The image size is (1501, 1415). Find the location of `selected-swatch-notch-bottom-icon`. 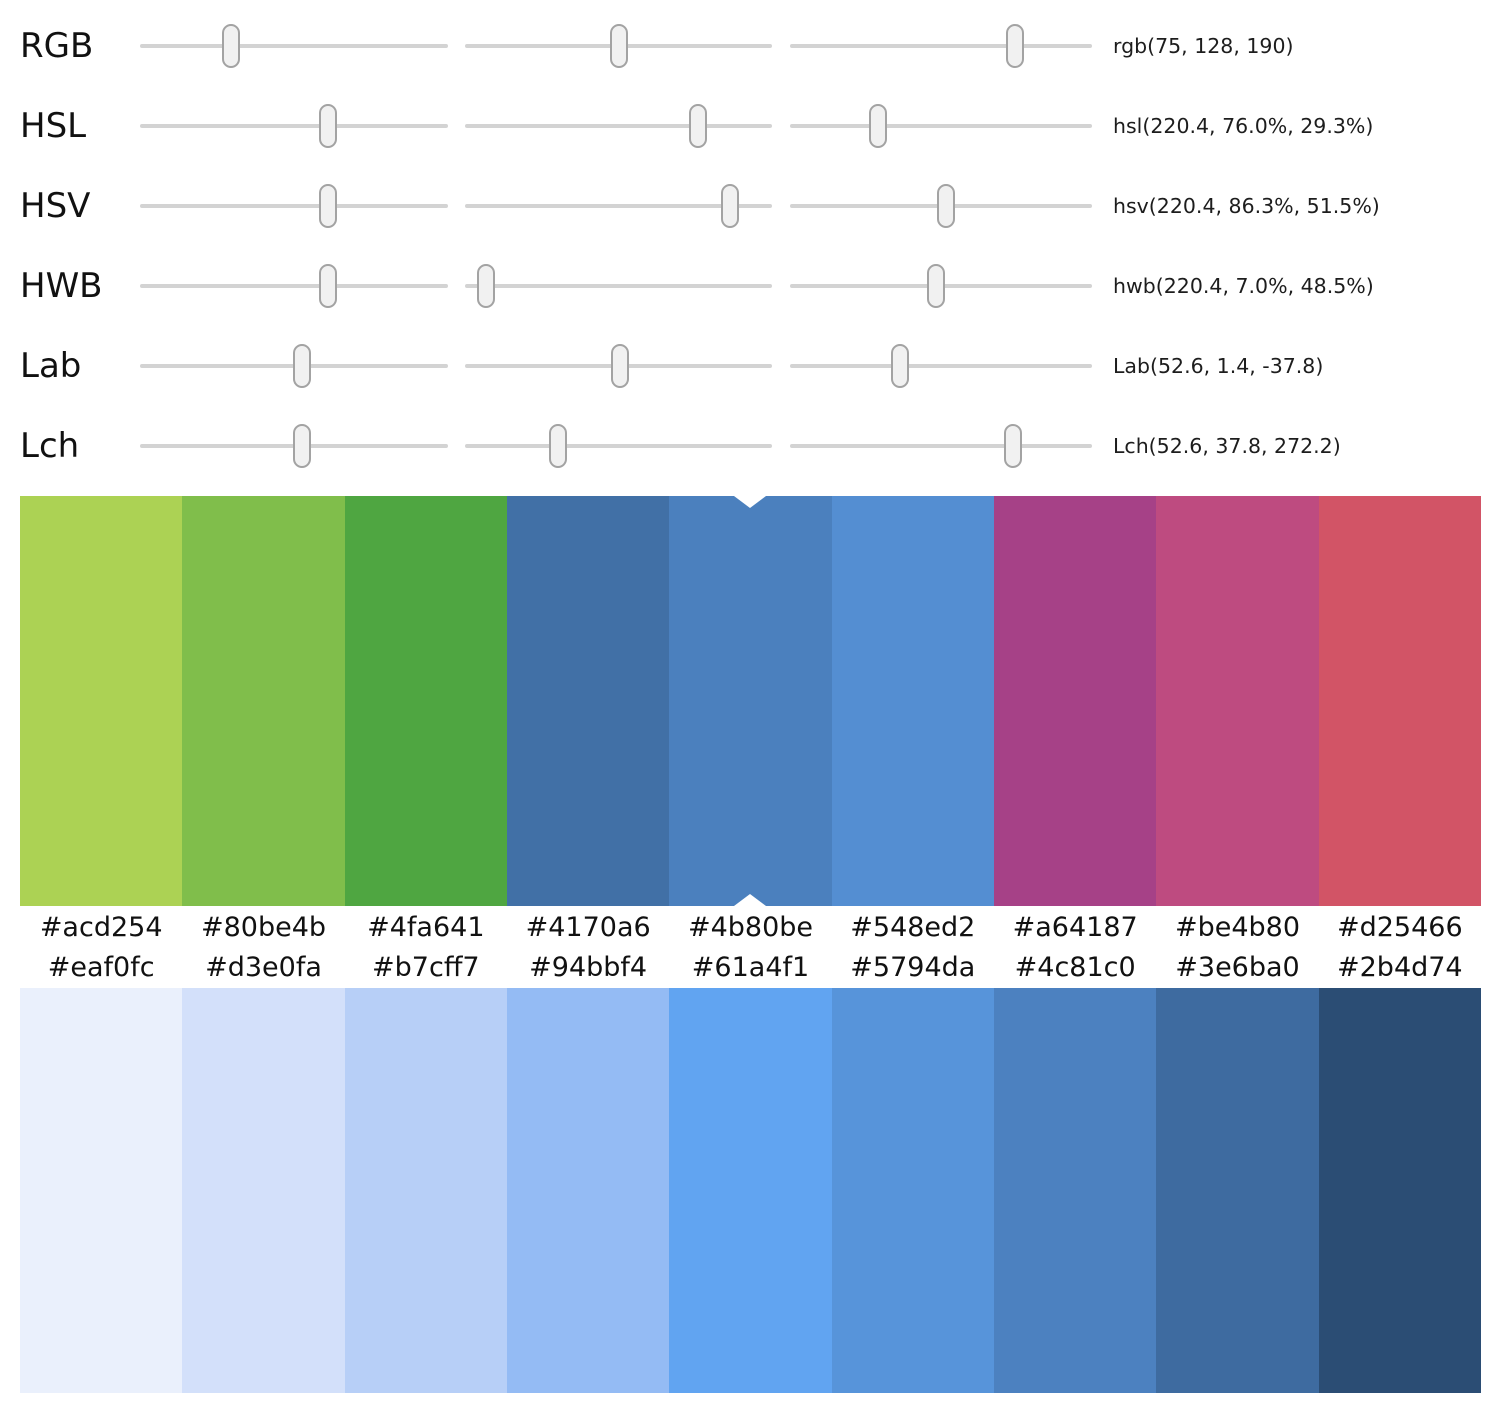

selected-swatch-notch-bottom-icon is located at coordinates (750, 900).